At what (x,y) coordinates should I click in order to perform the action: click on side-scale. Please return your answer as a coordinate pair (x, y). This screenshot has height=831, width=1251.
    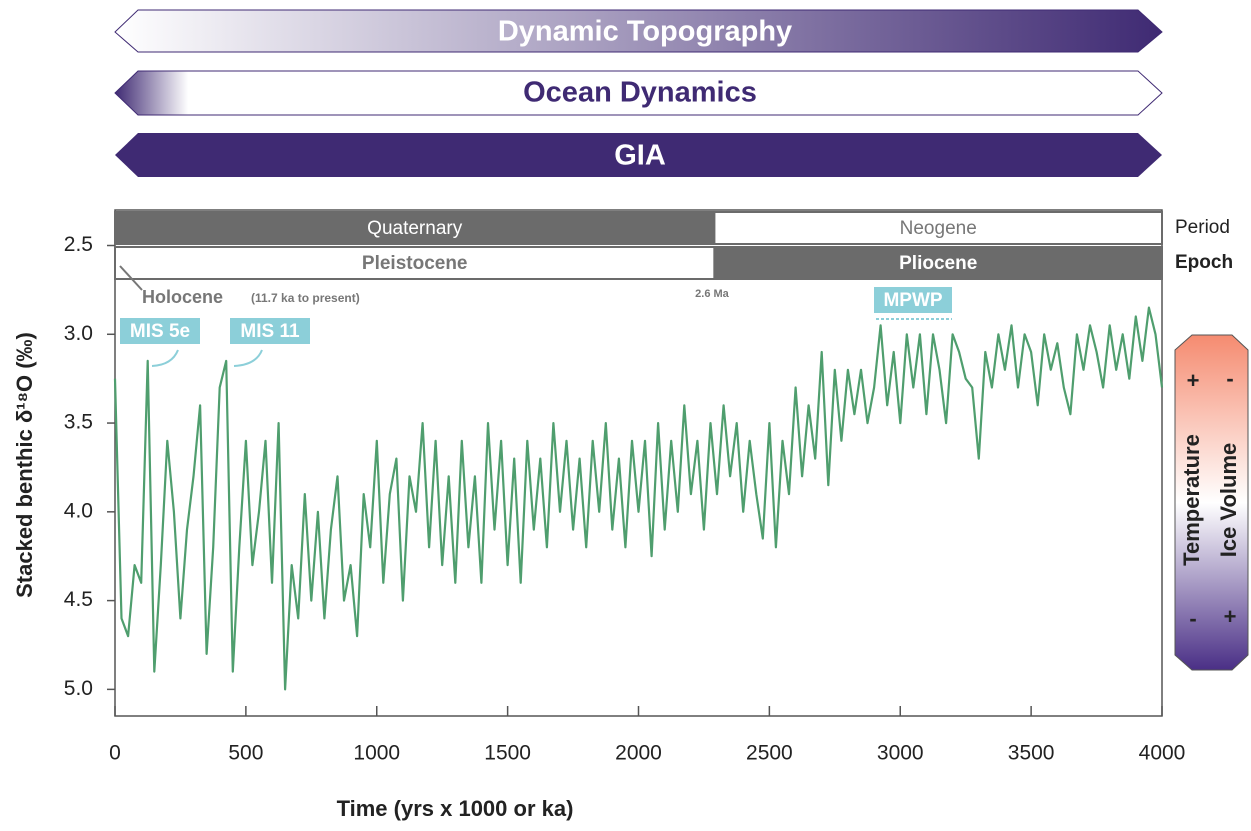
    Looking at the image, I should click on (1211, 502).